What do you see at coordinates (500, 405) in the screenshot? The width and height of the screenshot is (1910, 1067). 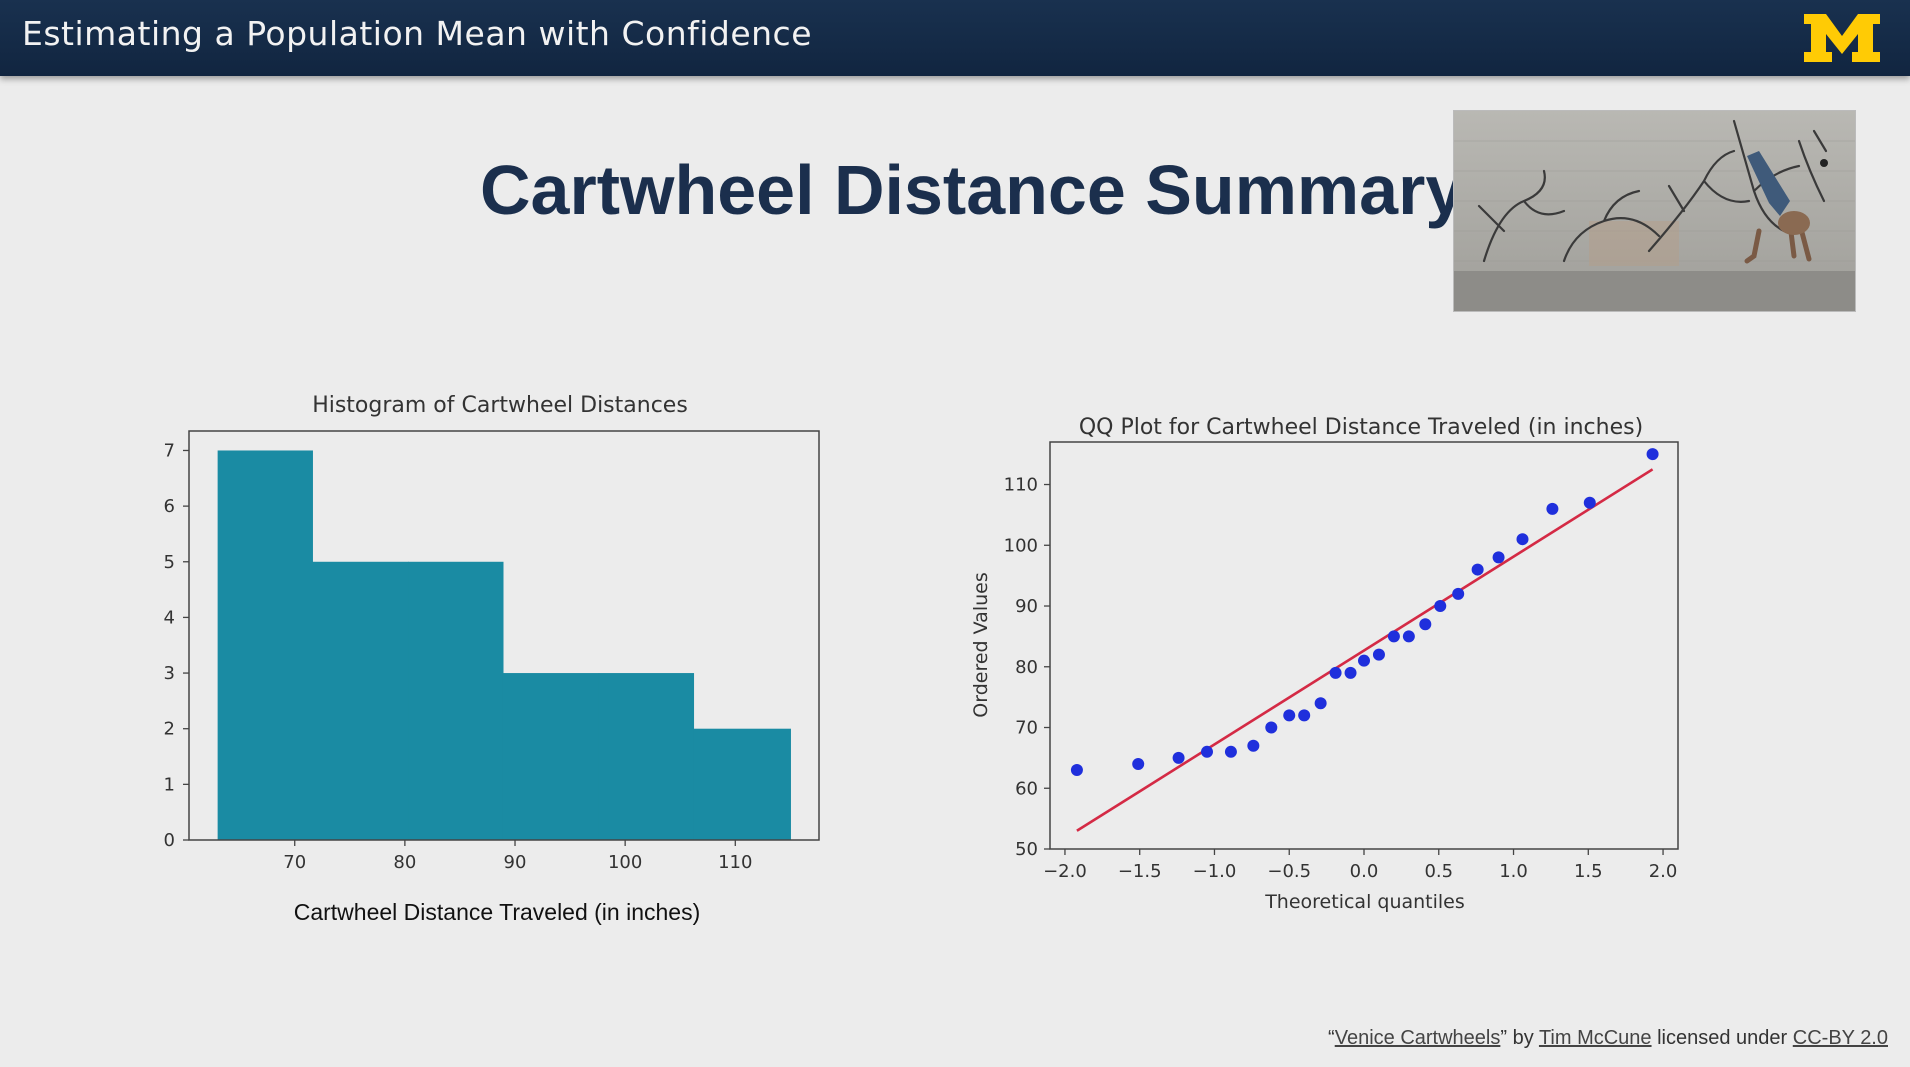 I see `histogram-title: Histogram of Cartwheel Distances` at bounding box center [500, 405].